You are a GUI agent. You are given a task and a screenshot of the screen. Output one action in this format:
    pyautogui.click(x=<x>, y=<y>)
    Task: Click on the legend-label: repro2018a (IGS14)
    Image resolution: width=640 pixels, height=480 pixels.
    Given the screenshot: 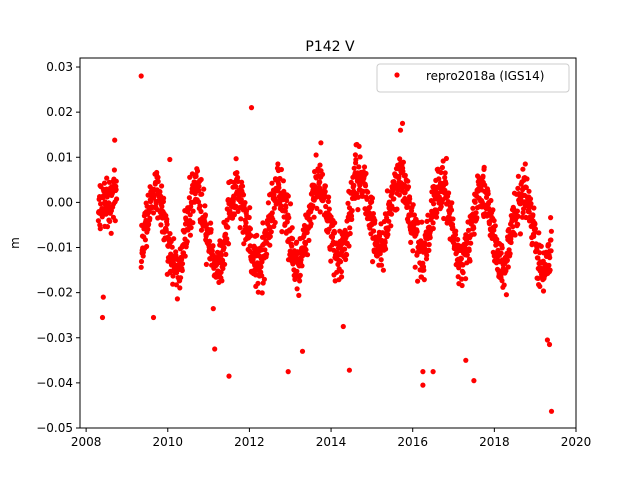 What is the action you would take?
    pyautogui.click(x=485, y=76)
    